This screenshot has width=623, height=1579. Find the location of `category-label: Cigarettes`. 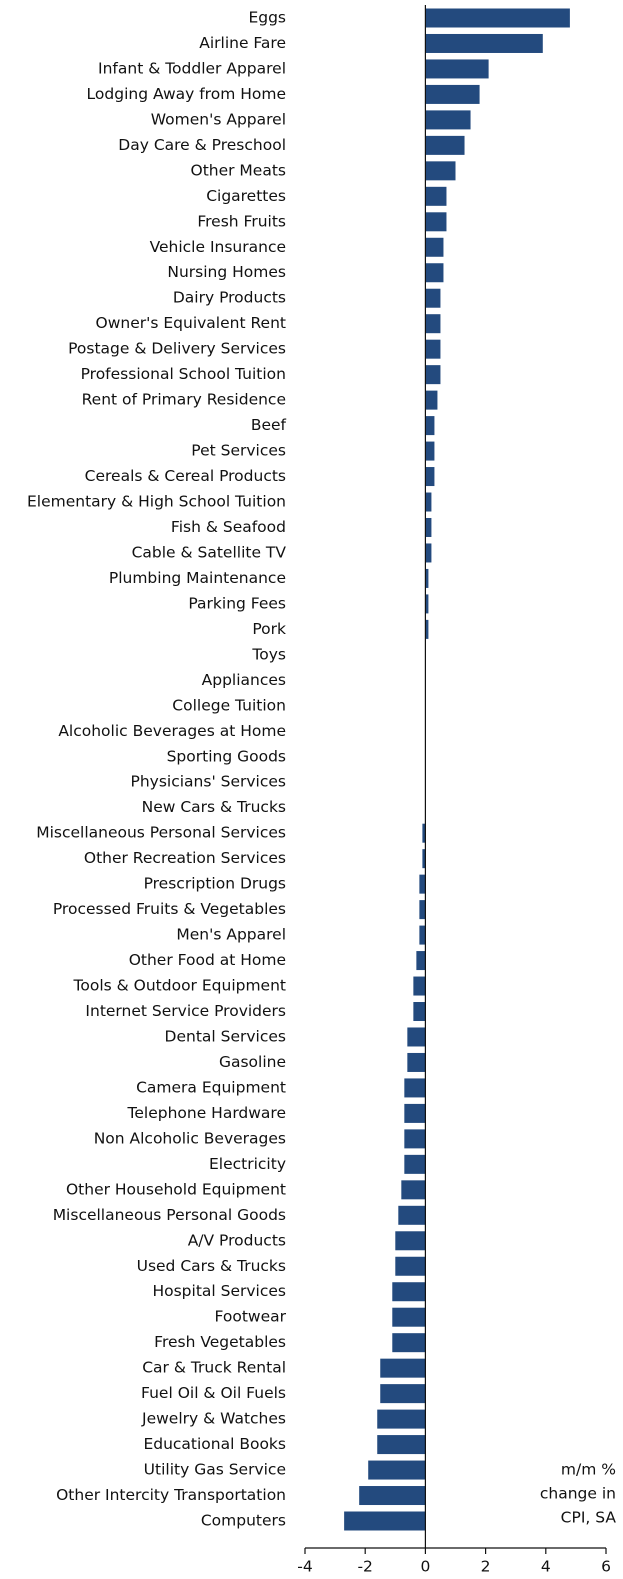

category-label: Cigarettes is located at coordinates (246, 196).